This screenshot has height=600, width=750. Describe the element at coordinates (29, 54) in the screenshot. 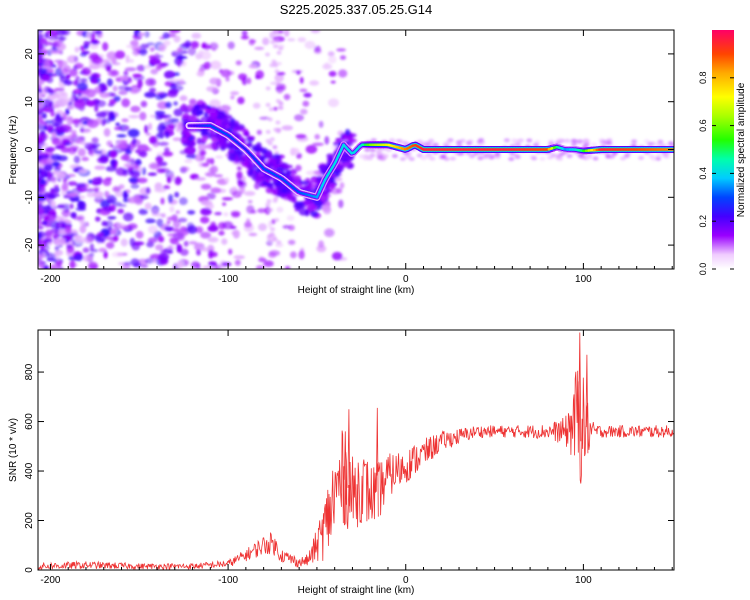

I see `spectrogram-ytick-label: 20` at that location.